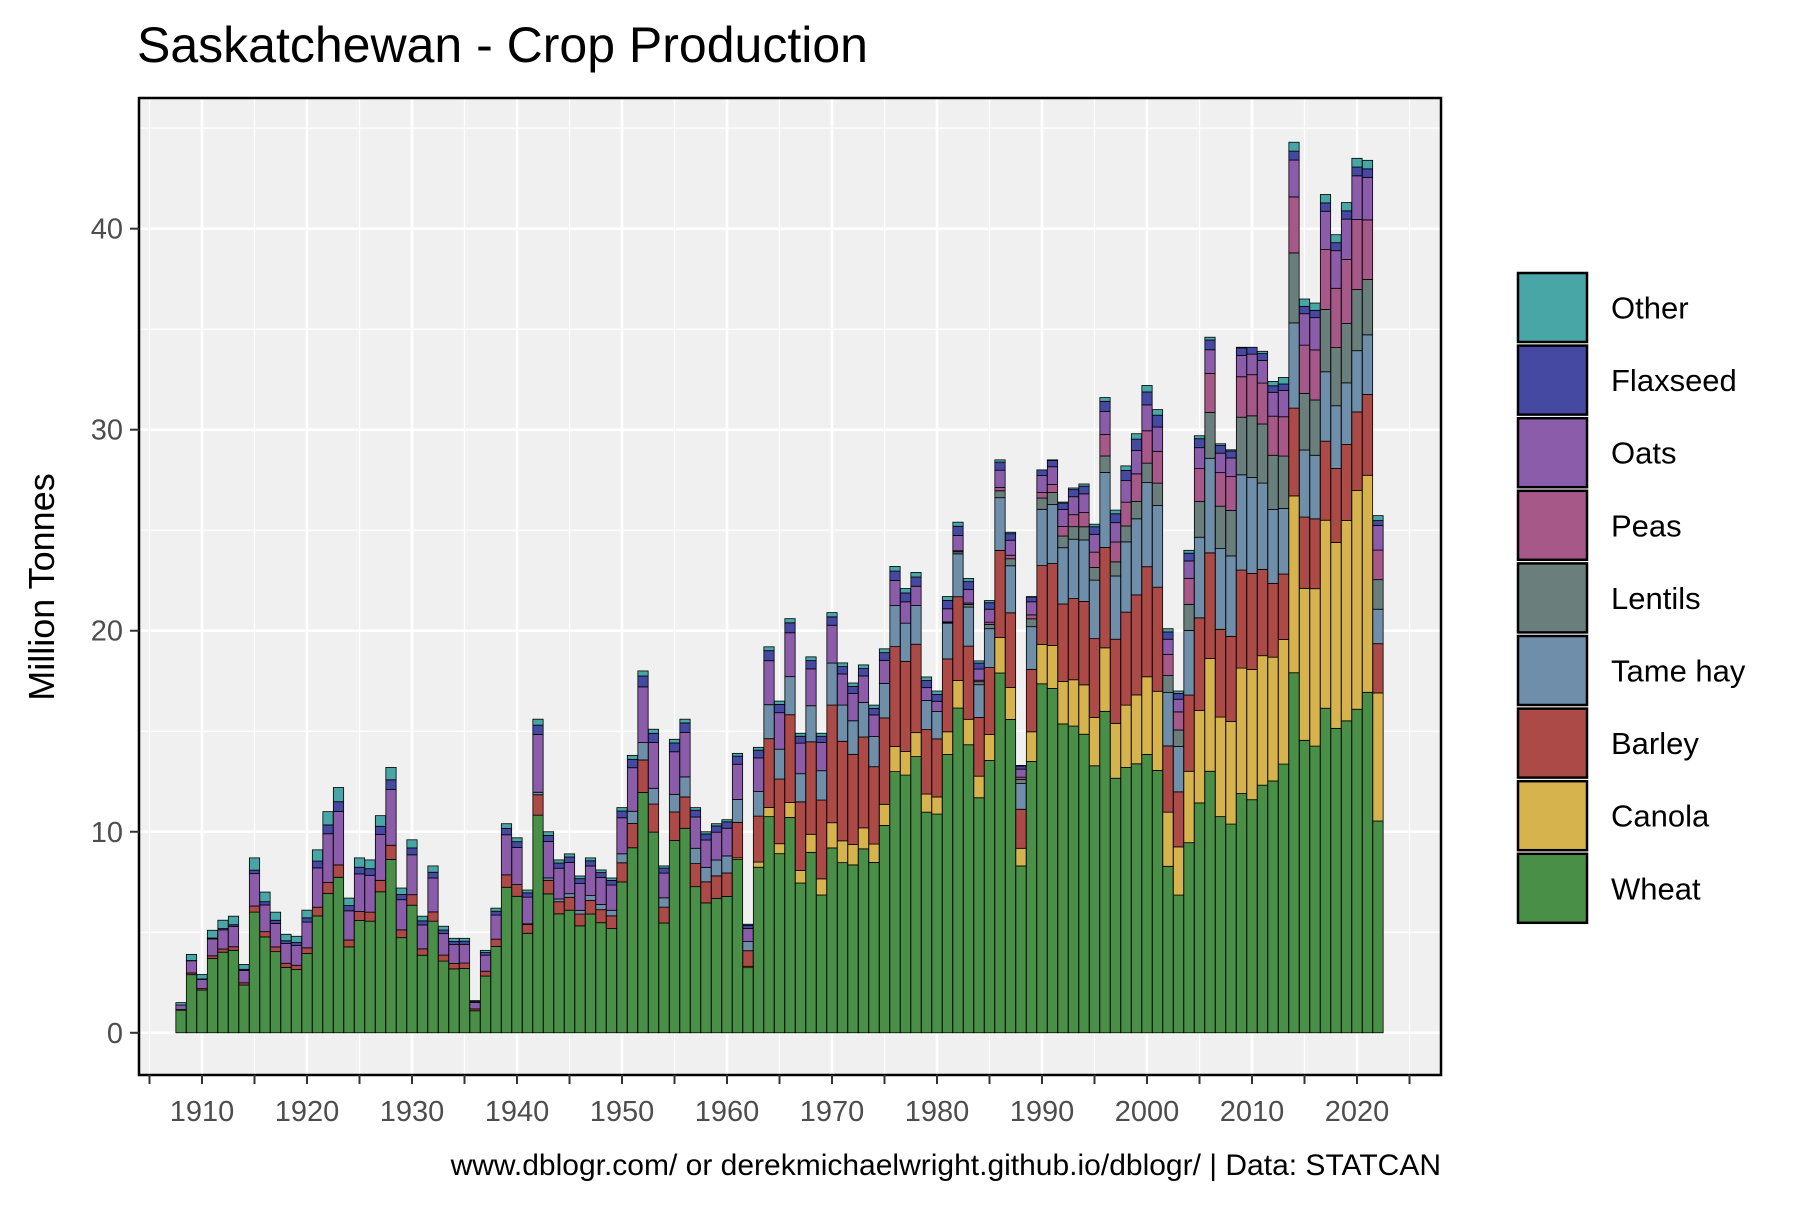 The image size is (1800, 1205). Describe the element at coordinates (380, 830) in the screenshot. I see `bar-flaxseed-1927` at that location.